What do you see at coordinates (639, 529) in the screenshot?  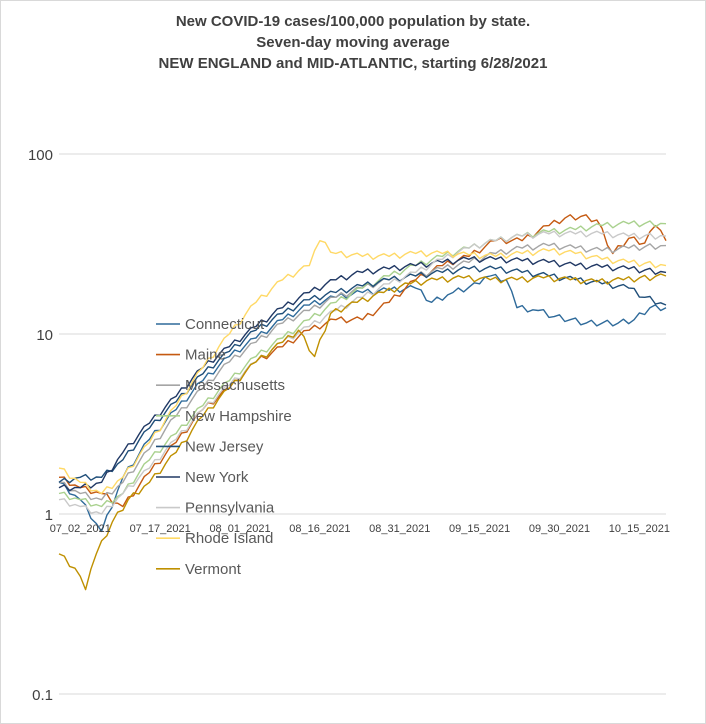 I see `x-tick-label: 10_15_2021` at bounding box center [639, 529].